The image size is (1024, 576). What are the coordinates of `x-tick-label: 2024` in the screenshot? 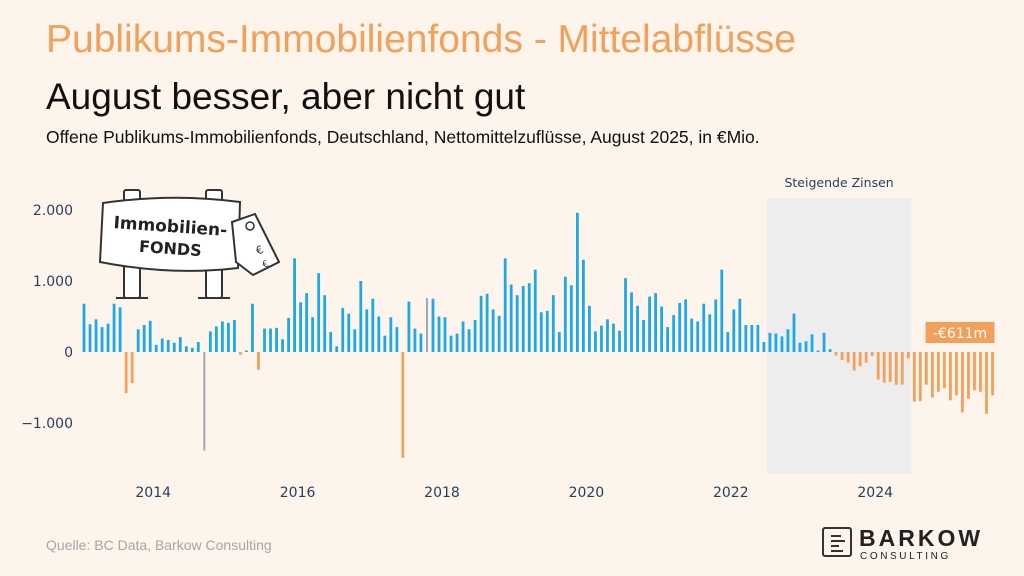 It's located at (875, 493).